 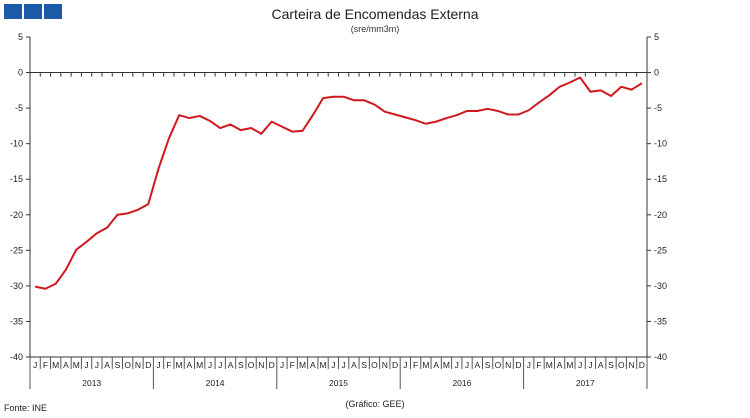 What do you see at coordinates (20, 37) in the screenshot?
I see `y-tick-label-left: 5` at bounding box center [20, 37].